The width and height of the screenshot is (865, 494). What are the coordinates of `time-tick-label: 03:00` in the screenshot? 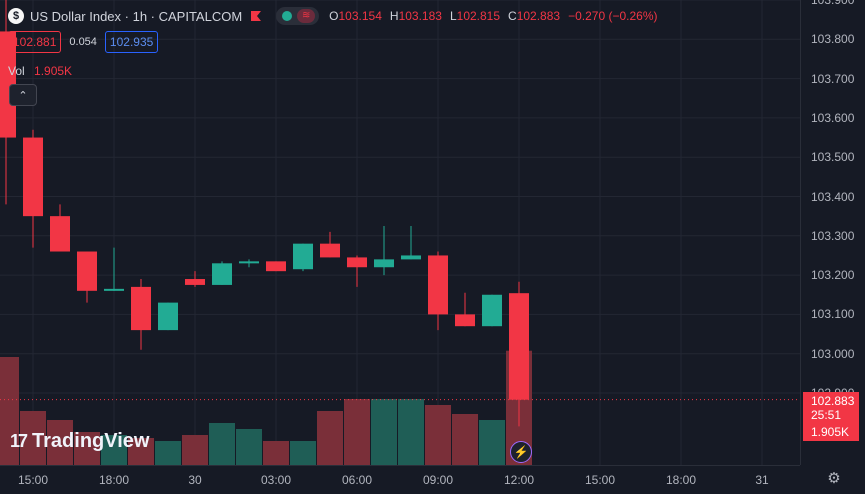 It's located at (276, 480).